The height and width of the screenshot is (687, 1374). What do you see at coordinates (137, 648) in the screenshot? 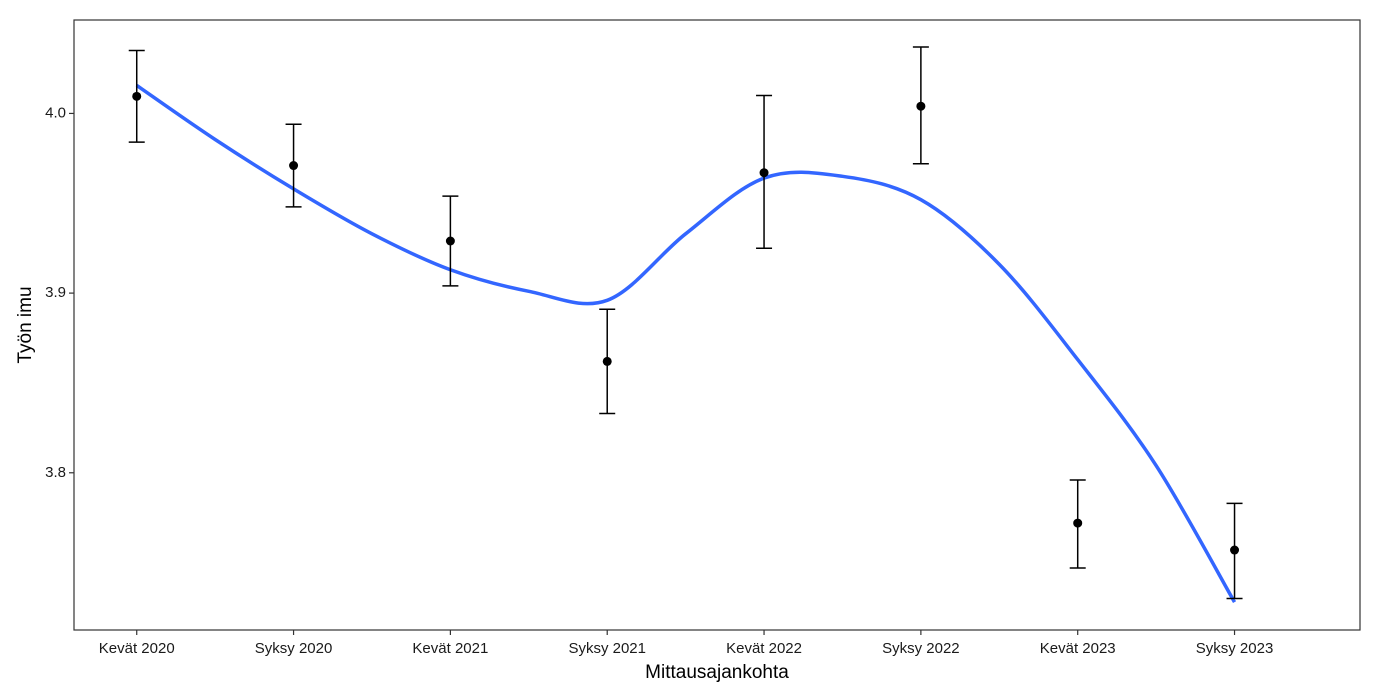
I see `x-tick-label: Kevät 2020` at bounding box center [137, 648].